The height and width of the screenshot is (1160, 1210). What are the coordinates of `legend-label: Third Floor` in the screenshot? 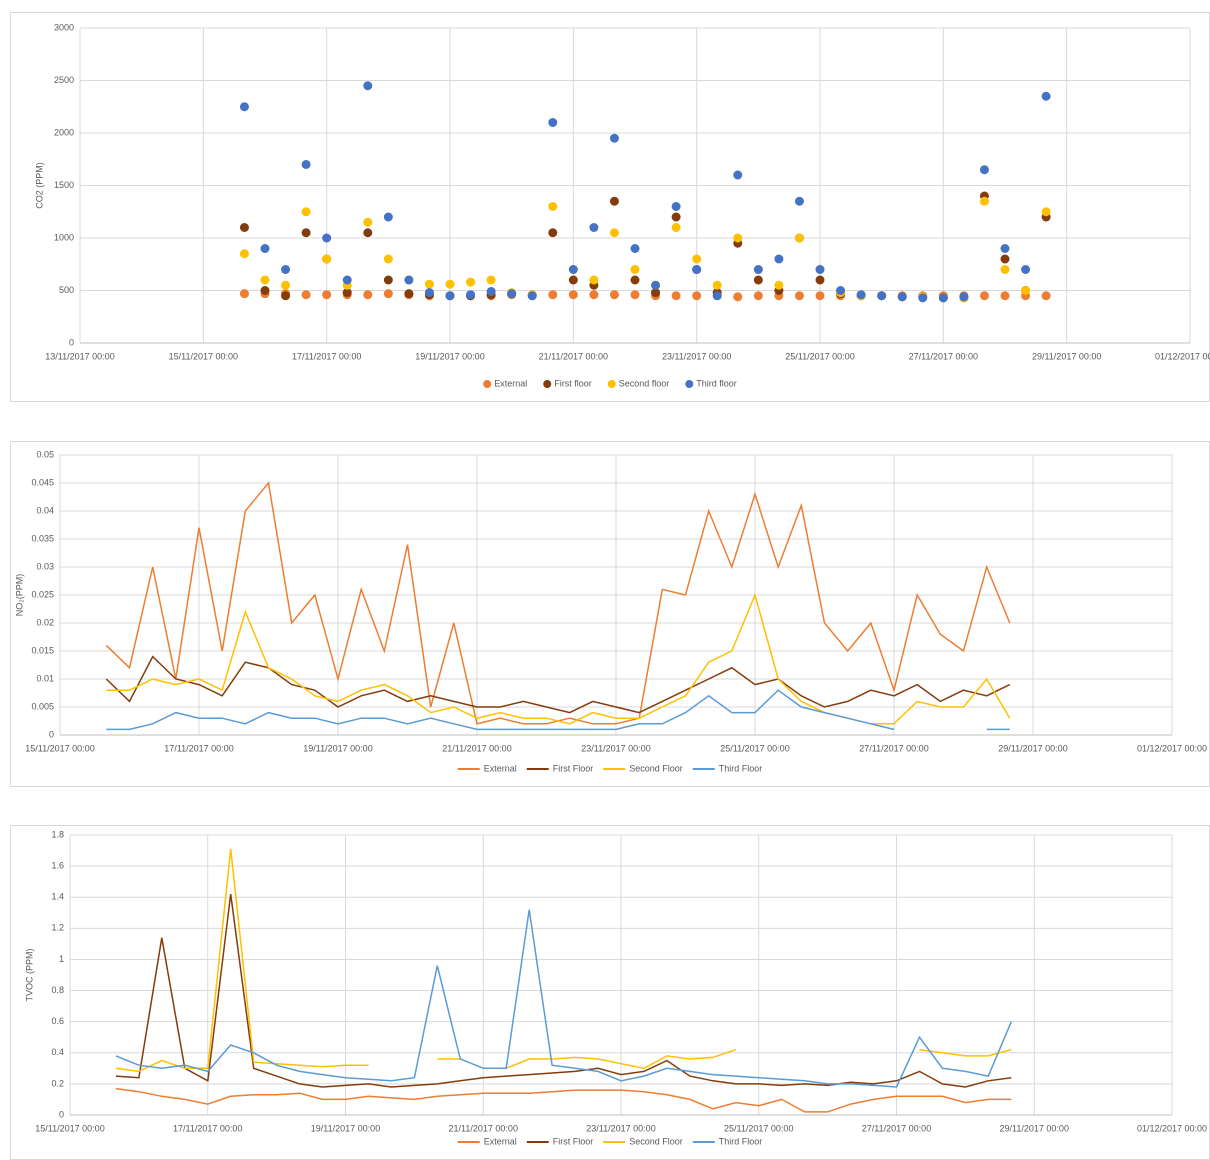 It's located at (741, 768).